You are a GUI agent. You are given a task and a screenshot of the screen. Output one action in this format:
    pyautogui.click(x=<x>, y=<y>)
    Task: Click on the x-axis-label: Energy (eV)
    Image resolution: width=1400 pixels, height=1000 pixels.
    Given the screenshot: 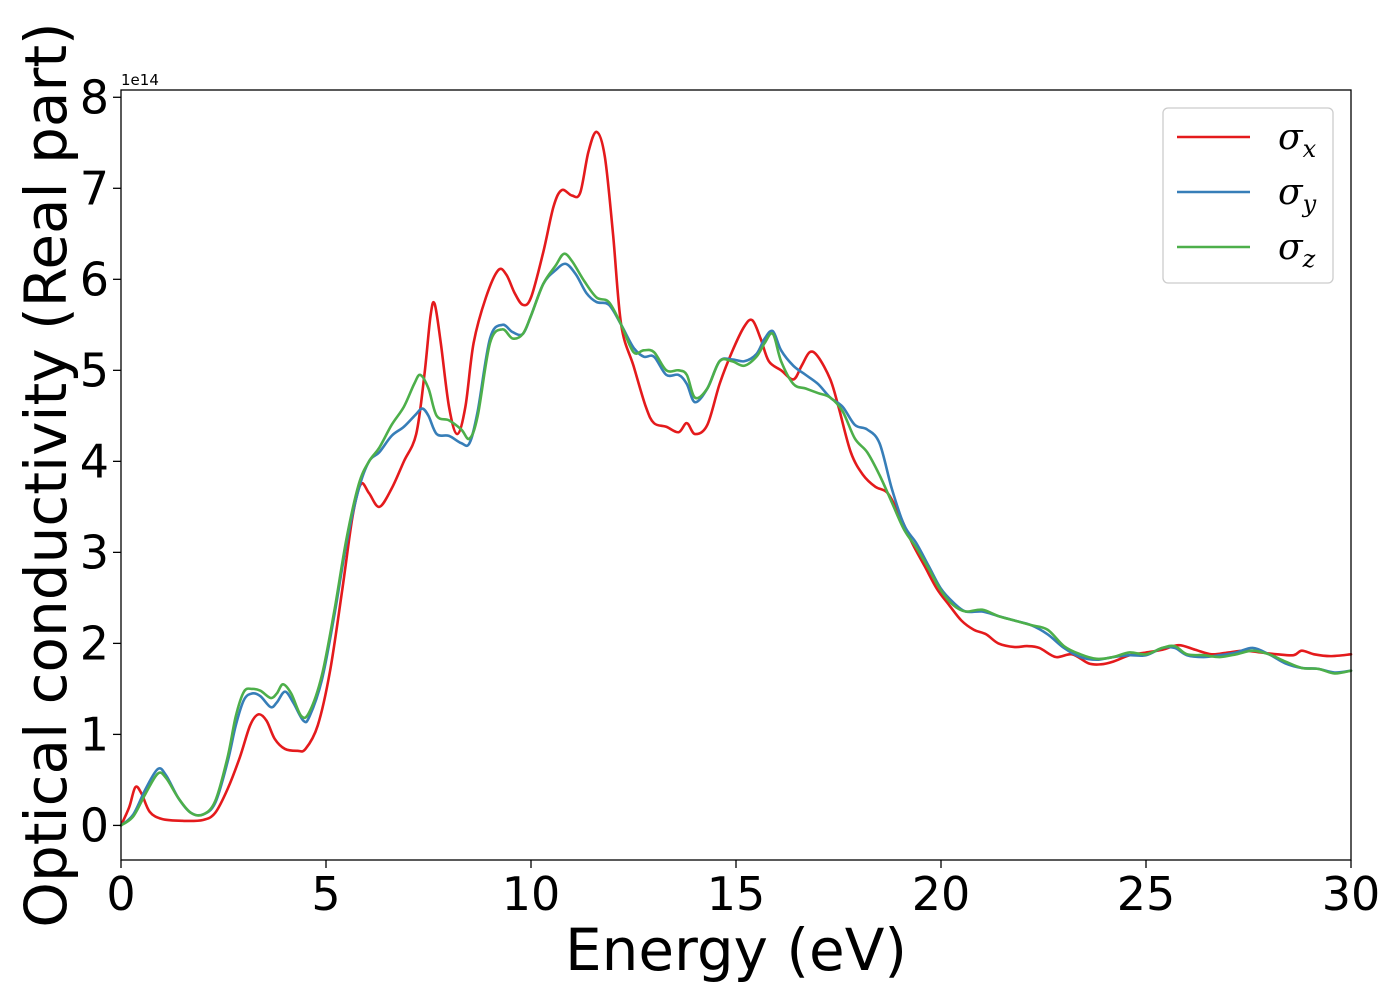 What is the action you would take?
    pyautogui.click(x=736, y=950)
    